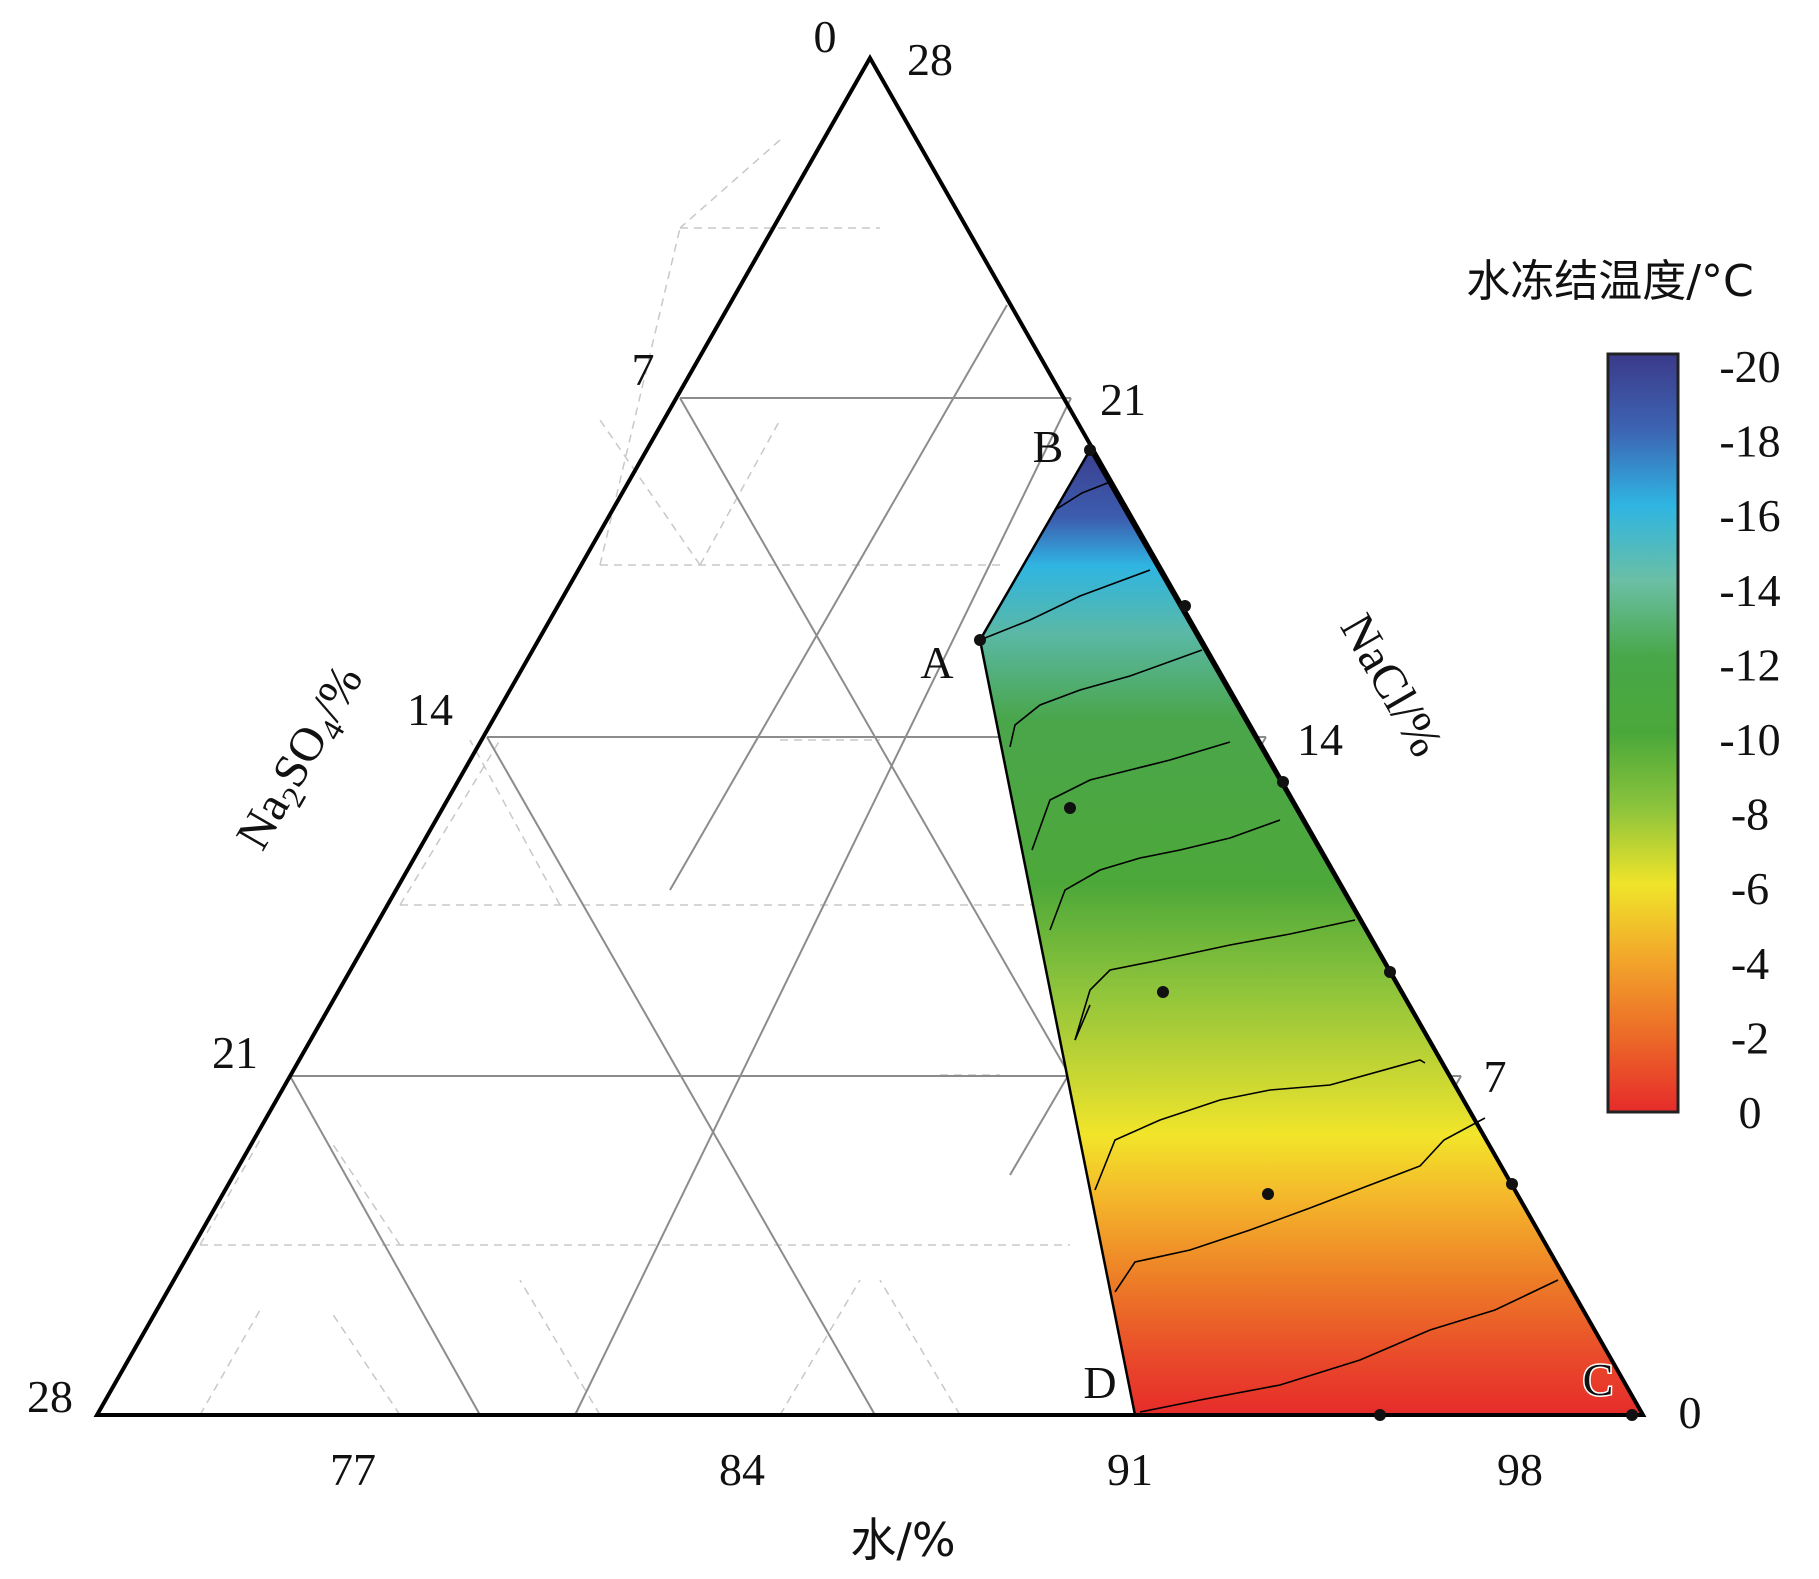 The image size is (1819, 1579). Describe the element at coordinates (235, 1052) in the screenshot. I see `left-tick-21: 21` at that location.